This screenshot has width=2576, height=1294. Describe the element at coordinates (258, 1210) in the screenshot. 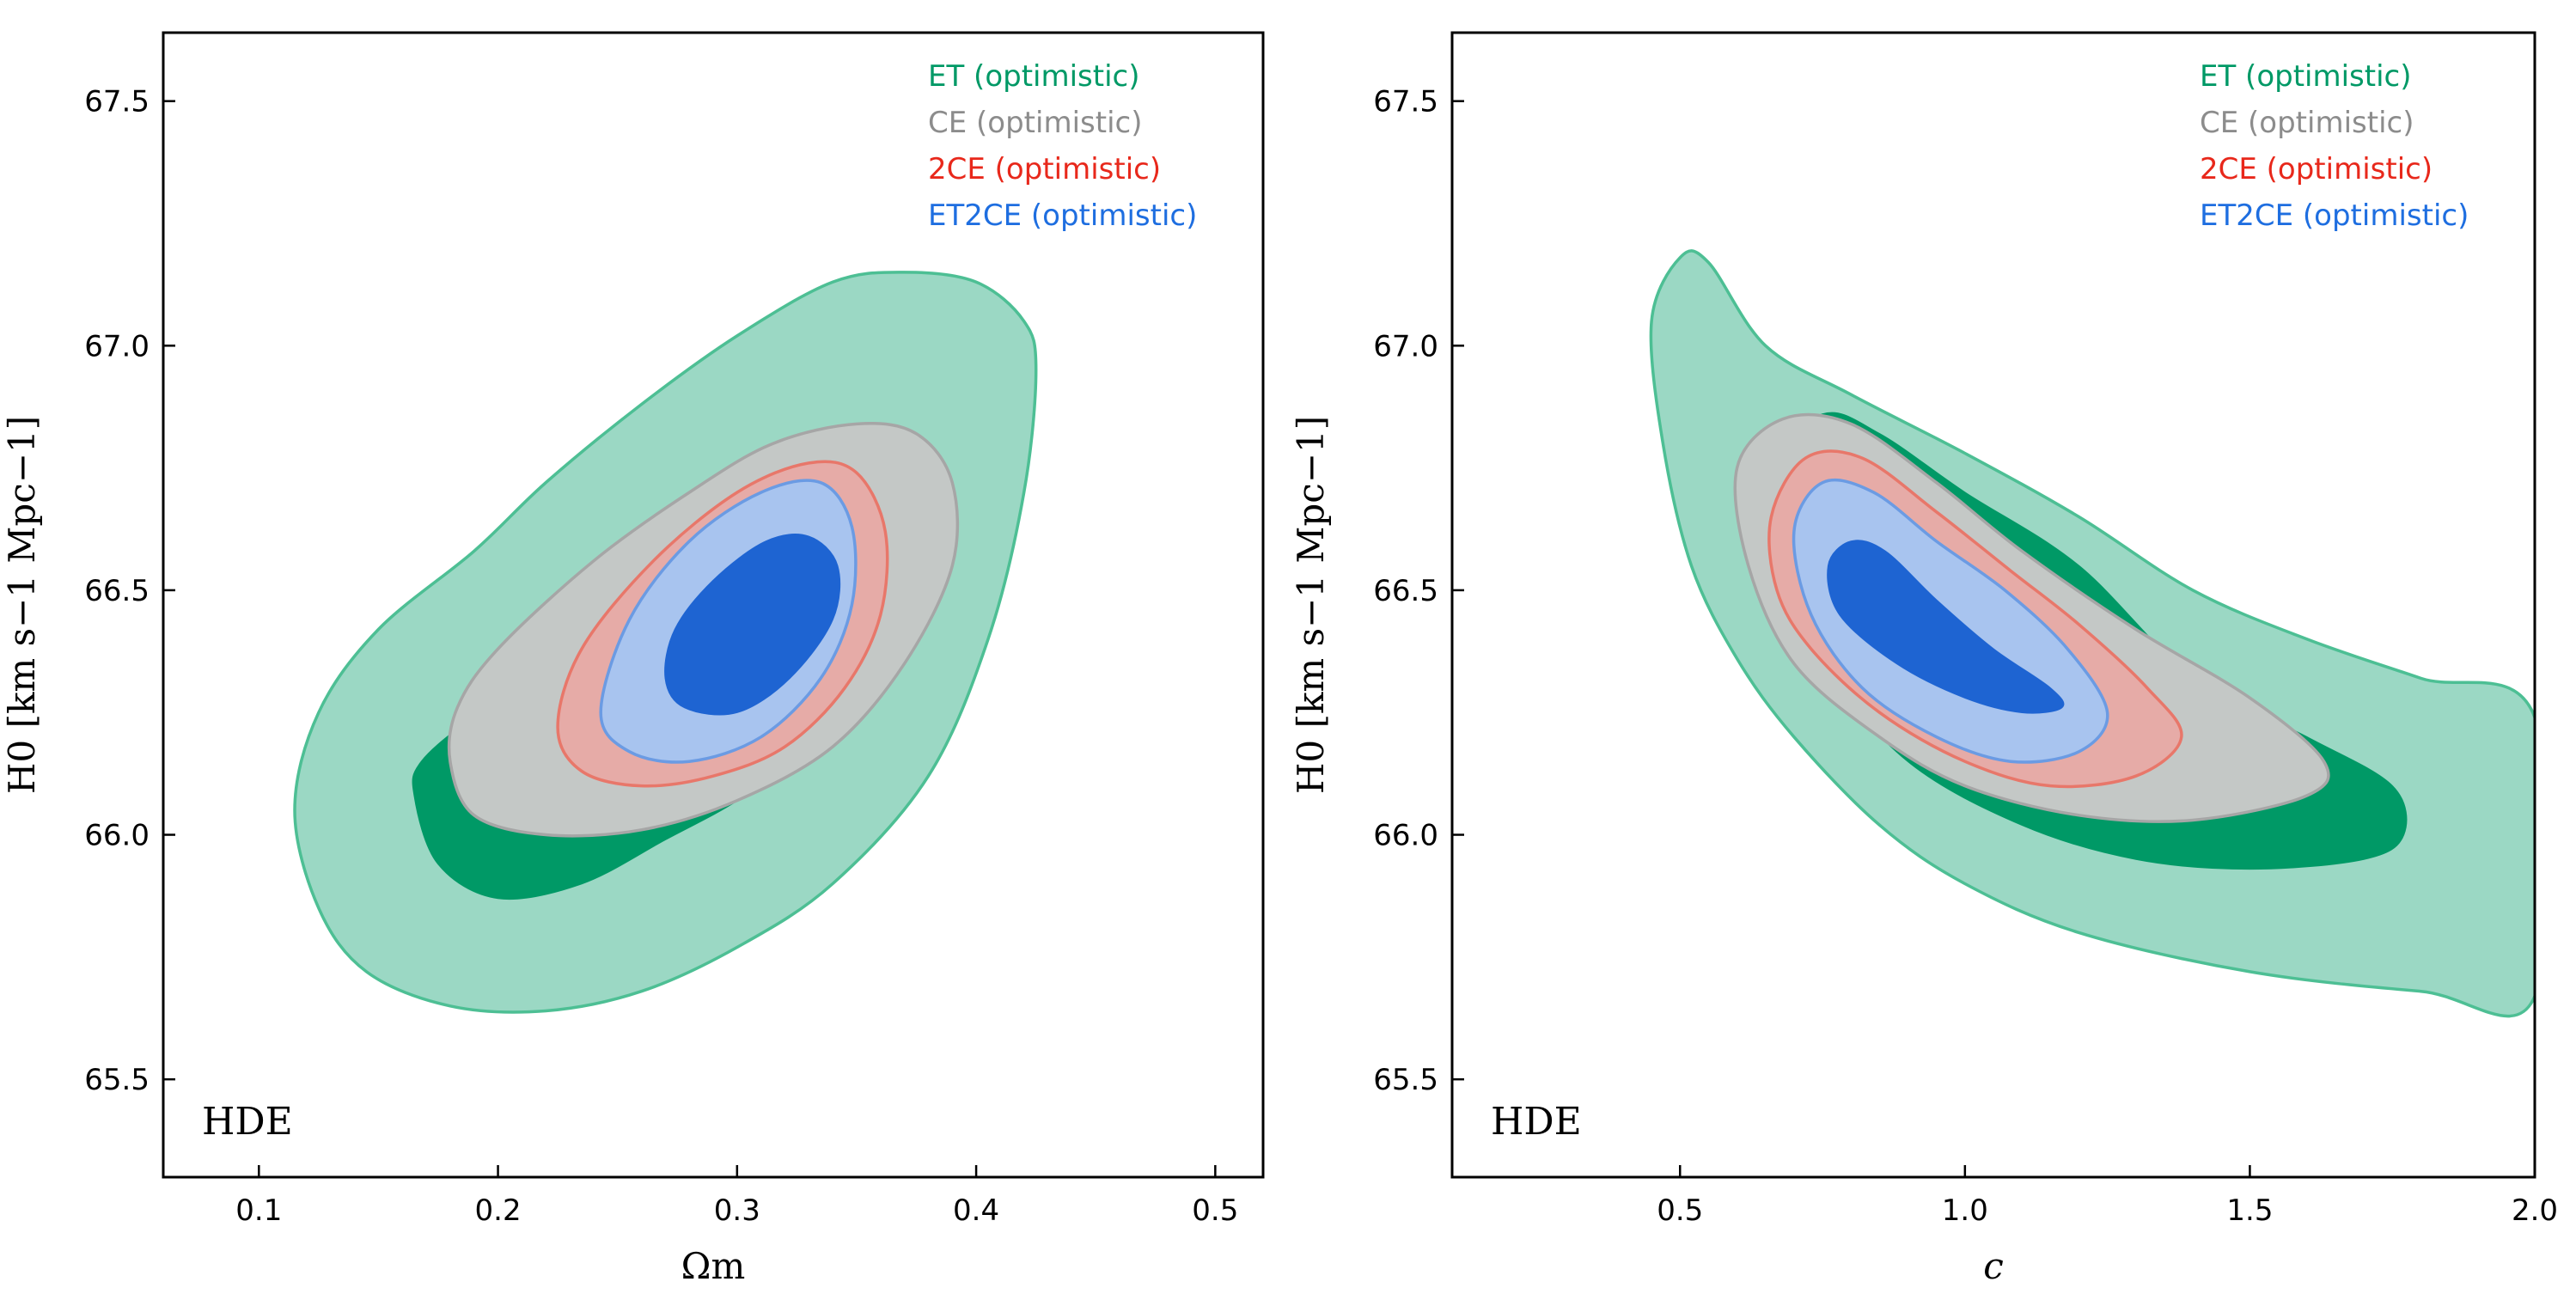

I see `x-tick-label: 0.1` at that location.